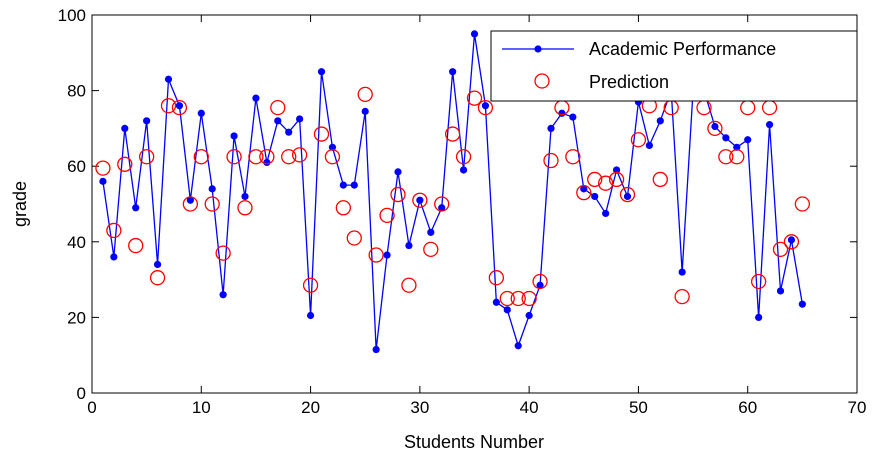 This screenshot has width=878, height=459. I want to click on y-tick-label: 0, so click(81, 393).